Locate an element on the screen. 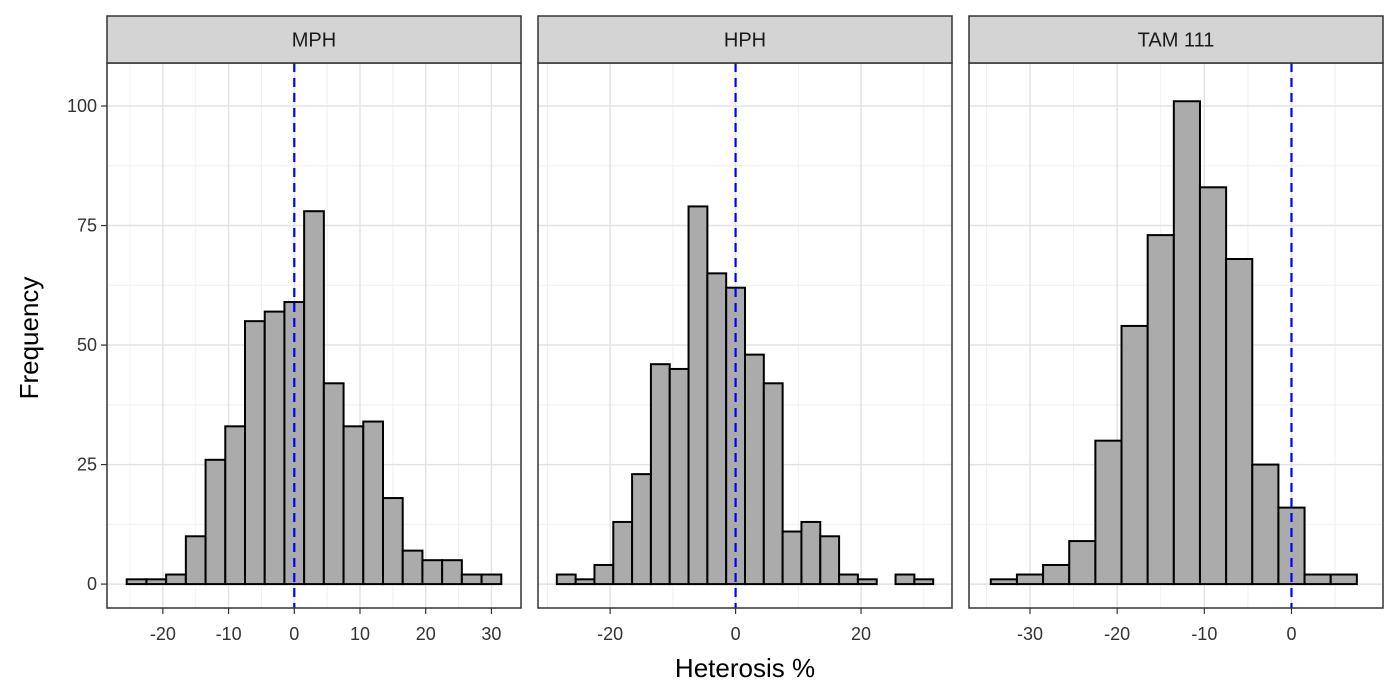 The image size is (1400, 700). facet-strip-label: MPH is located at coordinates (314, 41).